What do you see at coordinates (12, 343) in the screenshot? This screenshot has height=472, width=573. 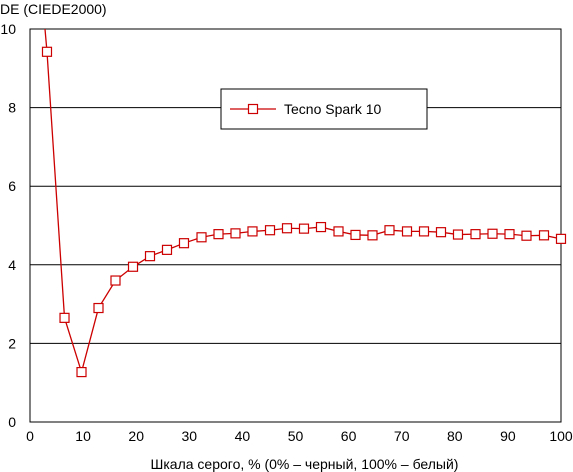 I see `y-tick-label: 2` at bounding box center [12, 343].